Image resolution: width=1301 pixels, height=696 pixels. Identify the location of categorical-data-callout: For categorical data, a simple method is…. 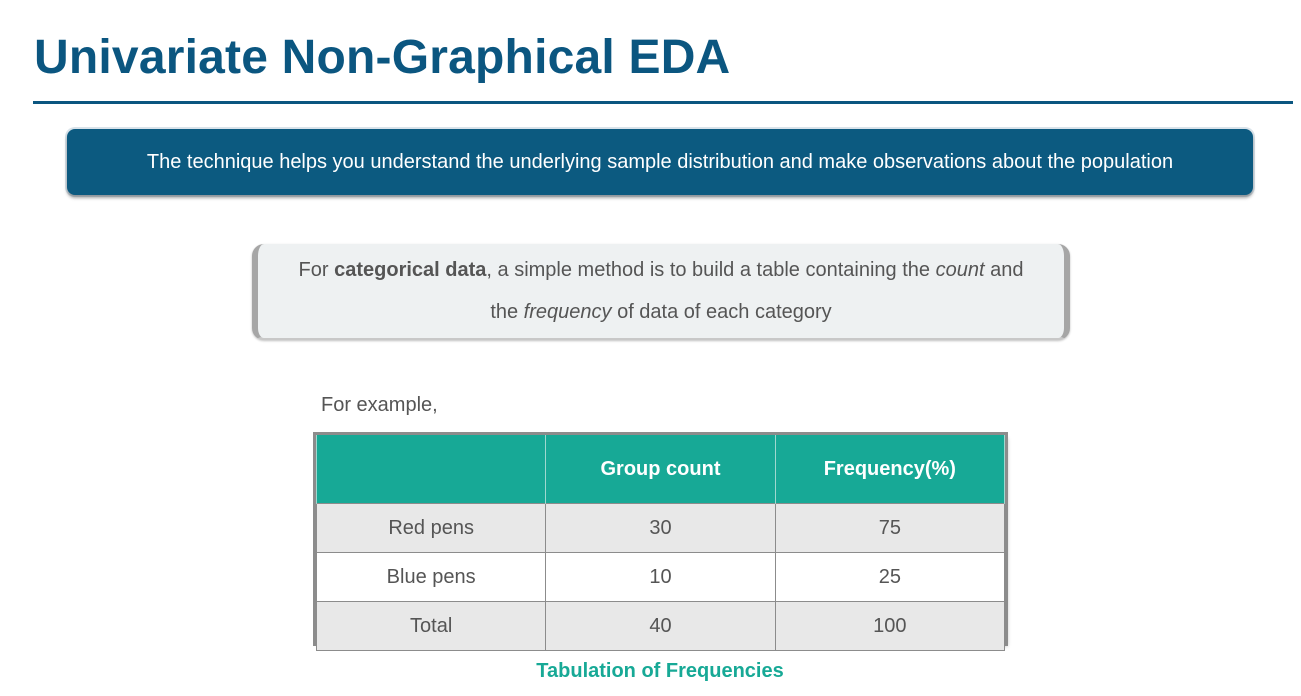
(661, 292).